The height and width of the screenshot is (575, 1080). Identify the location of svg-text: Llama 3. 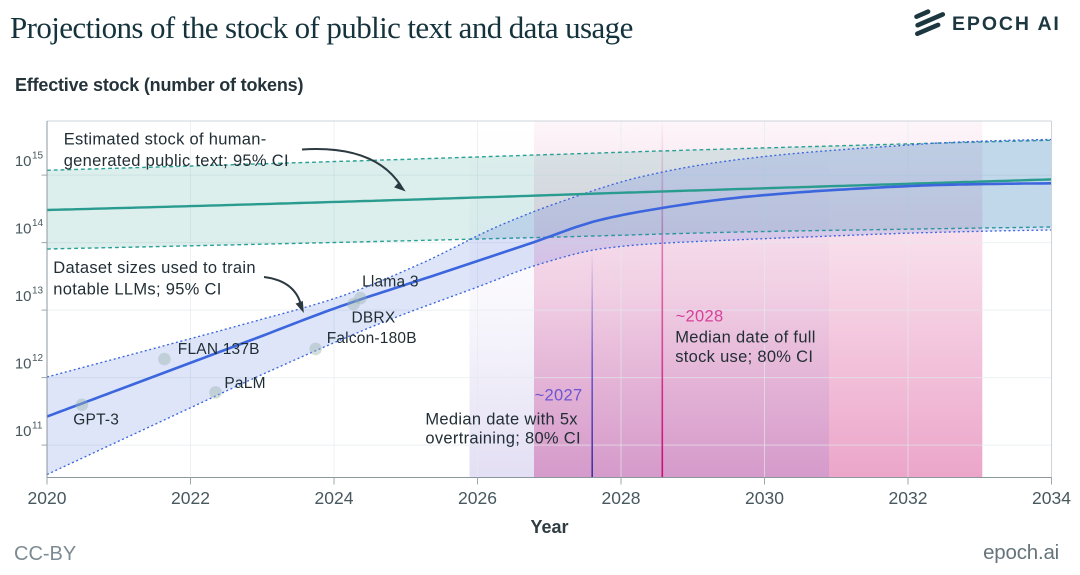
(390, 281).